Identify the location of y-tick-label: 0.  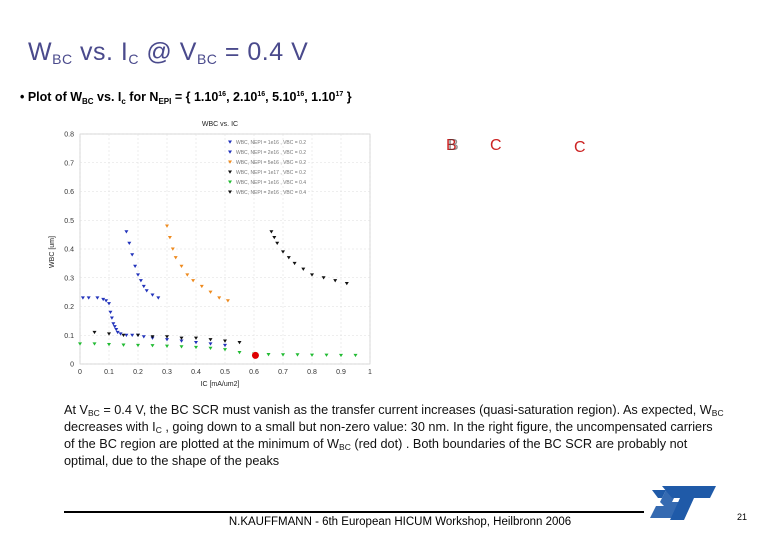
(72, 365).